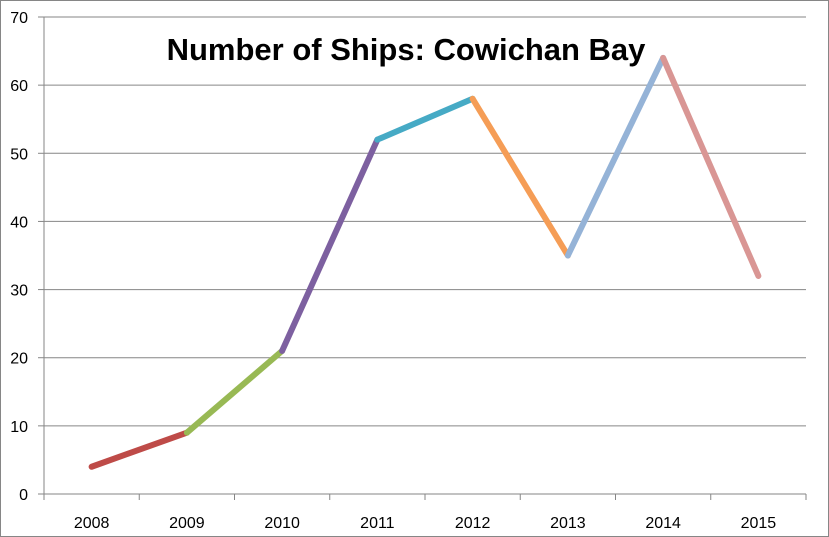  What do you see at coordinates (473, 523) in the screenshot?
I see `x-tick-label: 2012` at bounding box center [473, 523].